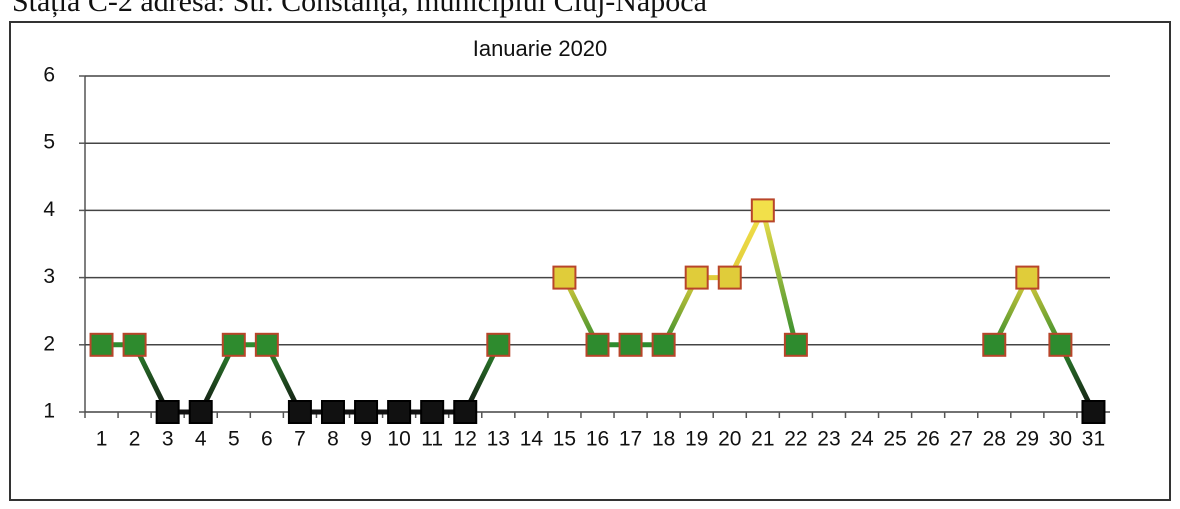 This screenshot has width=1180, height=509. Describe the element at coordinates (49, 276) in the screenshot. I see `y-tick-label: 3` at that location.